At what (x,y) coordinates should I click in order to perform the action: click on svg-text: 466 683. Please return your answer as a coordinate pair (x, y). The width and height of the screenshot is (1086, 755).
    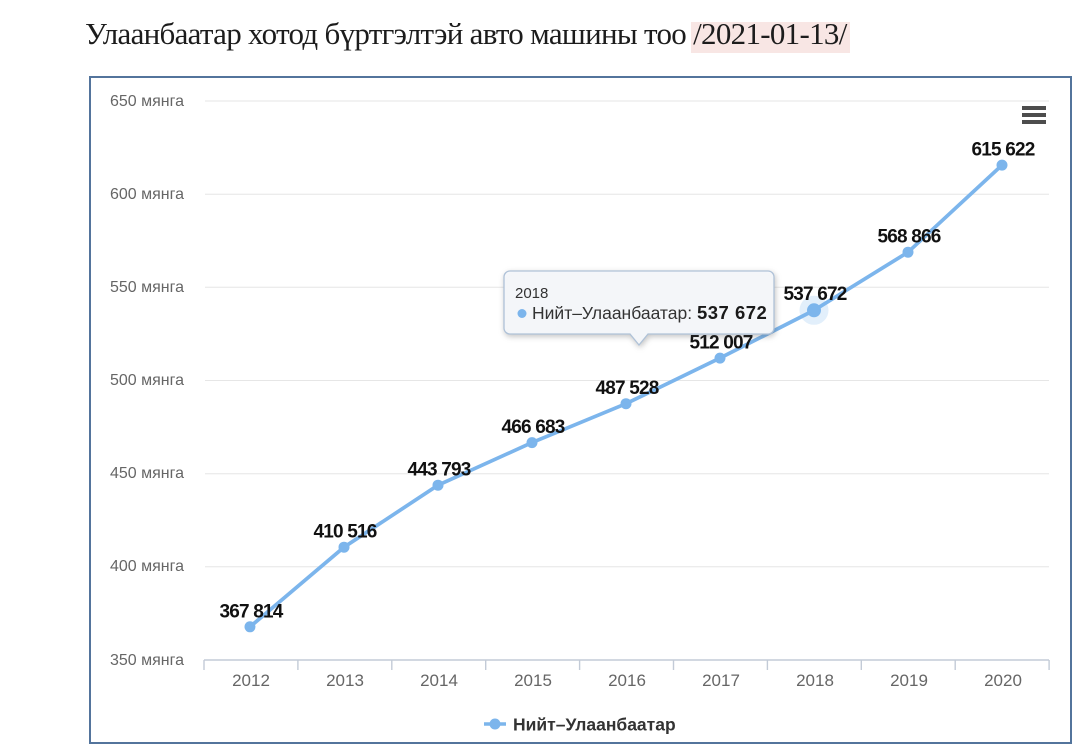
    Looking at the image, I should click on (532, 427).